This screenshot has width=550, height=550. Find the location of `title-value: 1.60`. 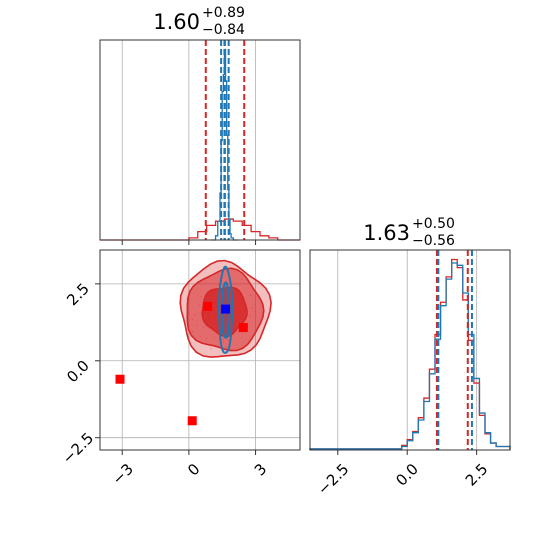

title-value: 1.60 is located at coordinates (176, 22).